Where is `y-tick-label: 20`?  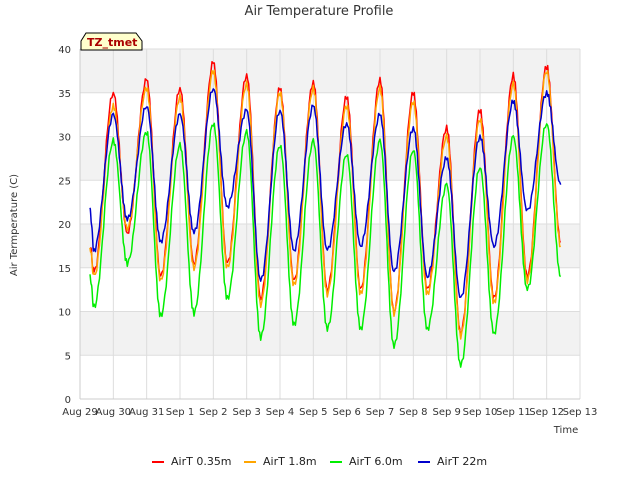
y-tick-label: 20 is located at coordinates (64, 225).